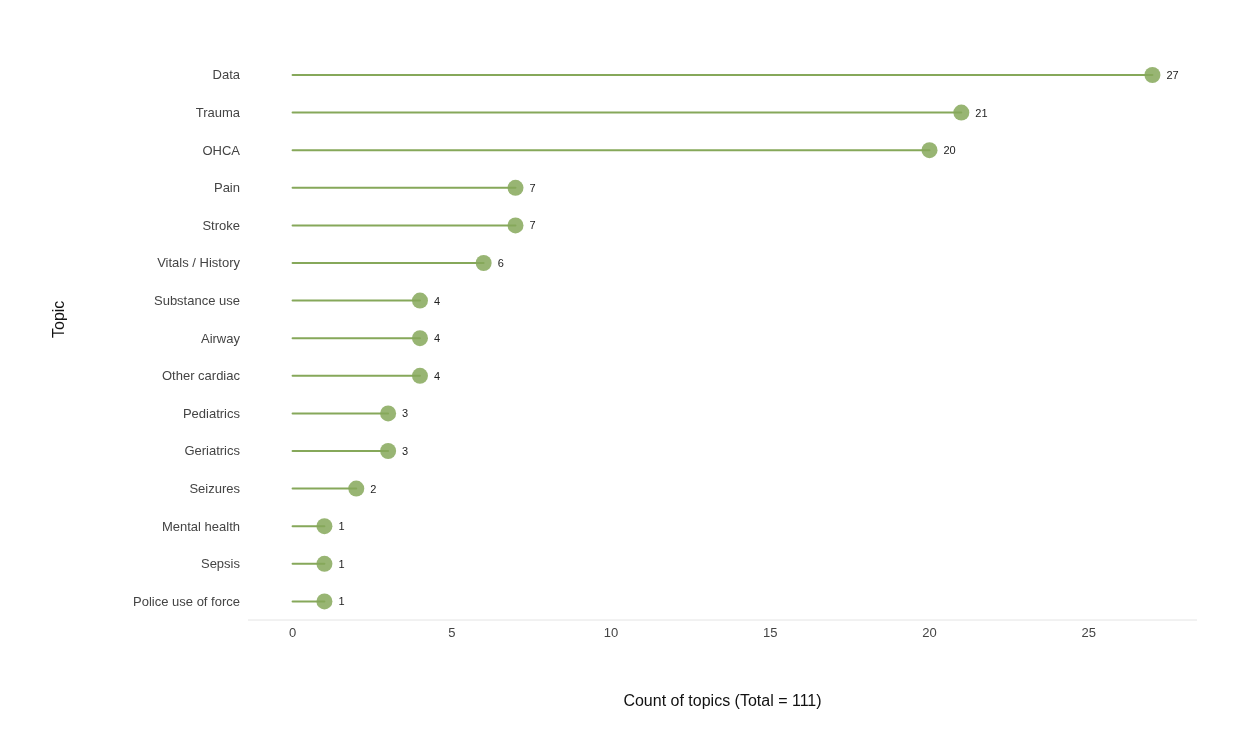  What do you see at coordinates (200, 526) in the screenshot?
I see `y-tick-label: Mental health` at bounding box center [200, 526].